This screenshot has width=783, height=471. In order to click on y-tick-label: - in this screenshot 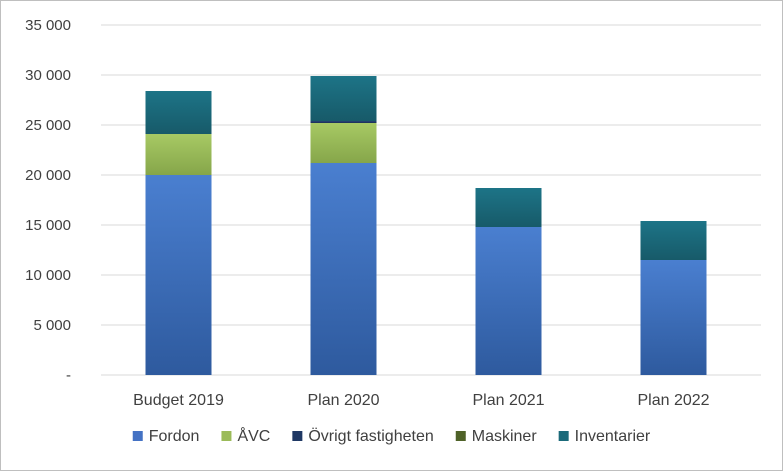, I will do `click(68, 375)`.